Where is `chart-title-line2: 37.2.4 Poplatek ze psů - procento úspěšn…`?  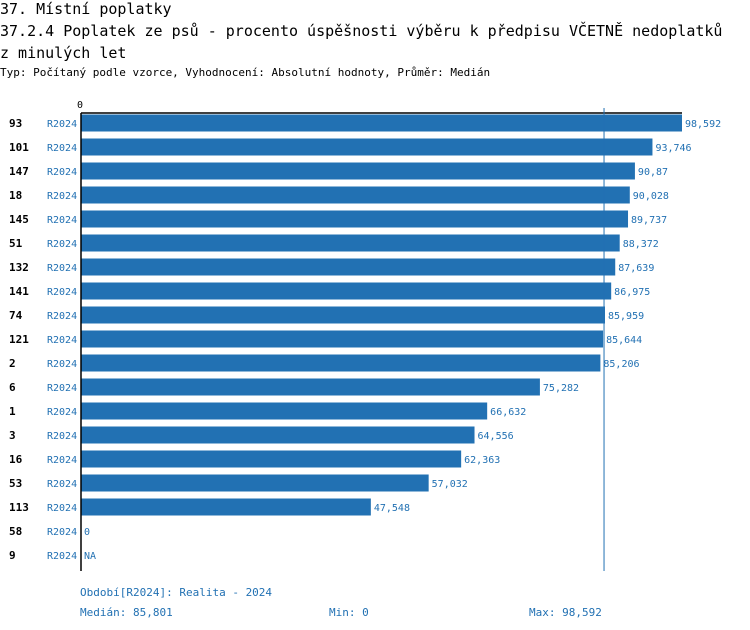
chart-title-line2: 37.2.4 Poplatek ze psů - procento úspěšn… is located at coordinates (361, 31).